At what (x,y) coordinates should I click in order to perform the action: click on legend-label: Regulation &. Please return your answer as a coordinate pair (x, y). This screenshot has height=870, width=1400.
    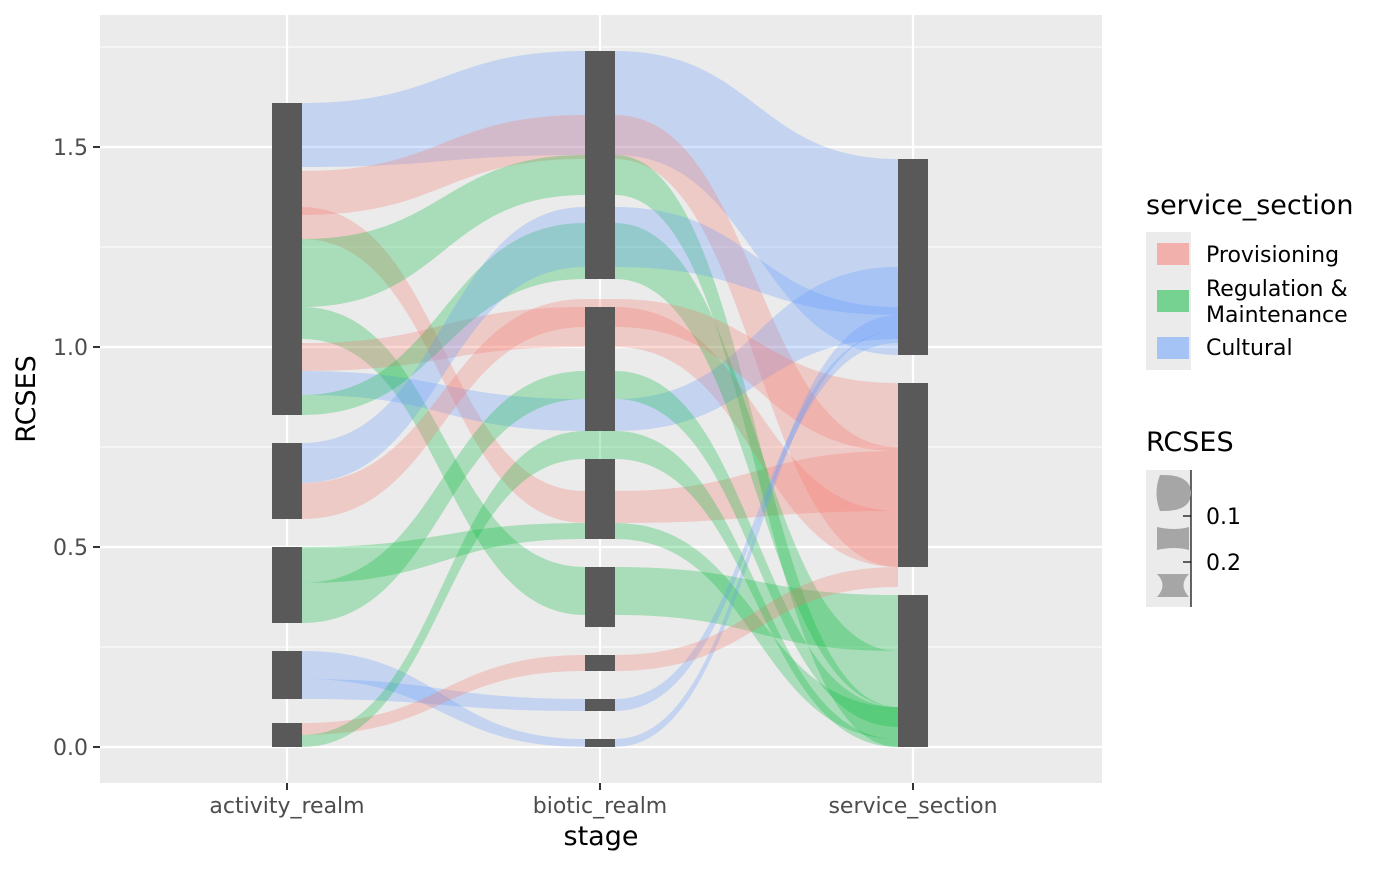
    Looking at the image, I should click on (1277, 289).